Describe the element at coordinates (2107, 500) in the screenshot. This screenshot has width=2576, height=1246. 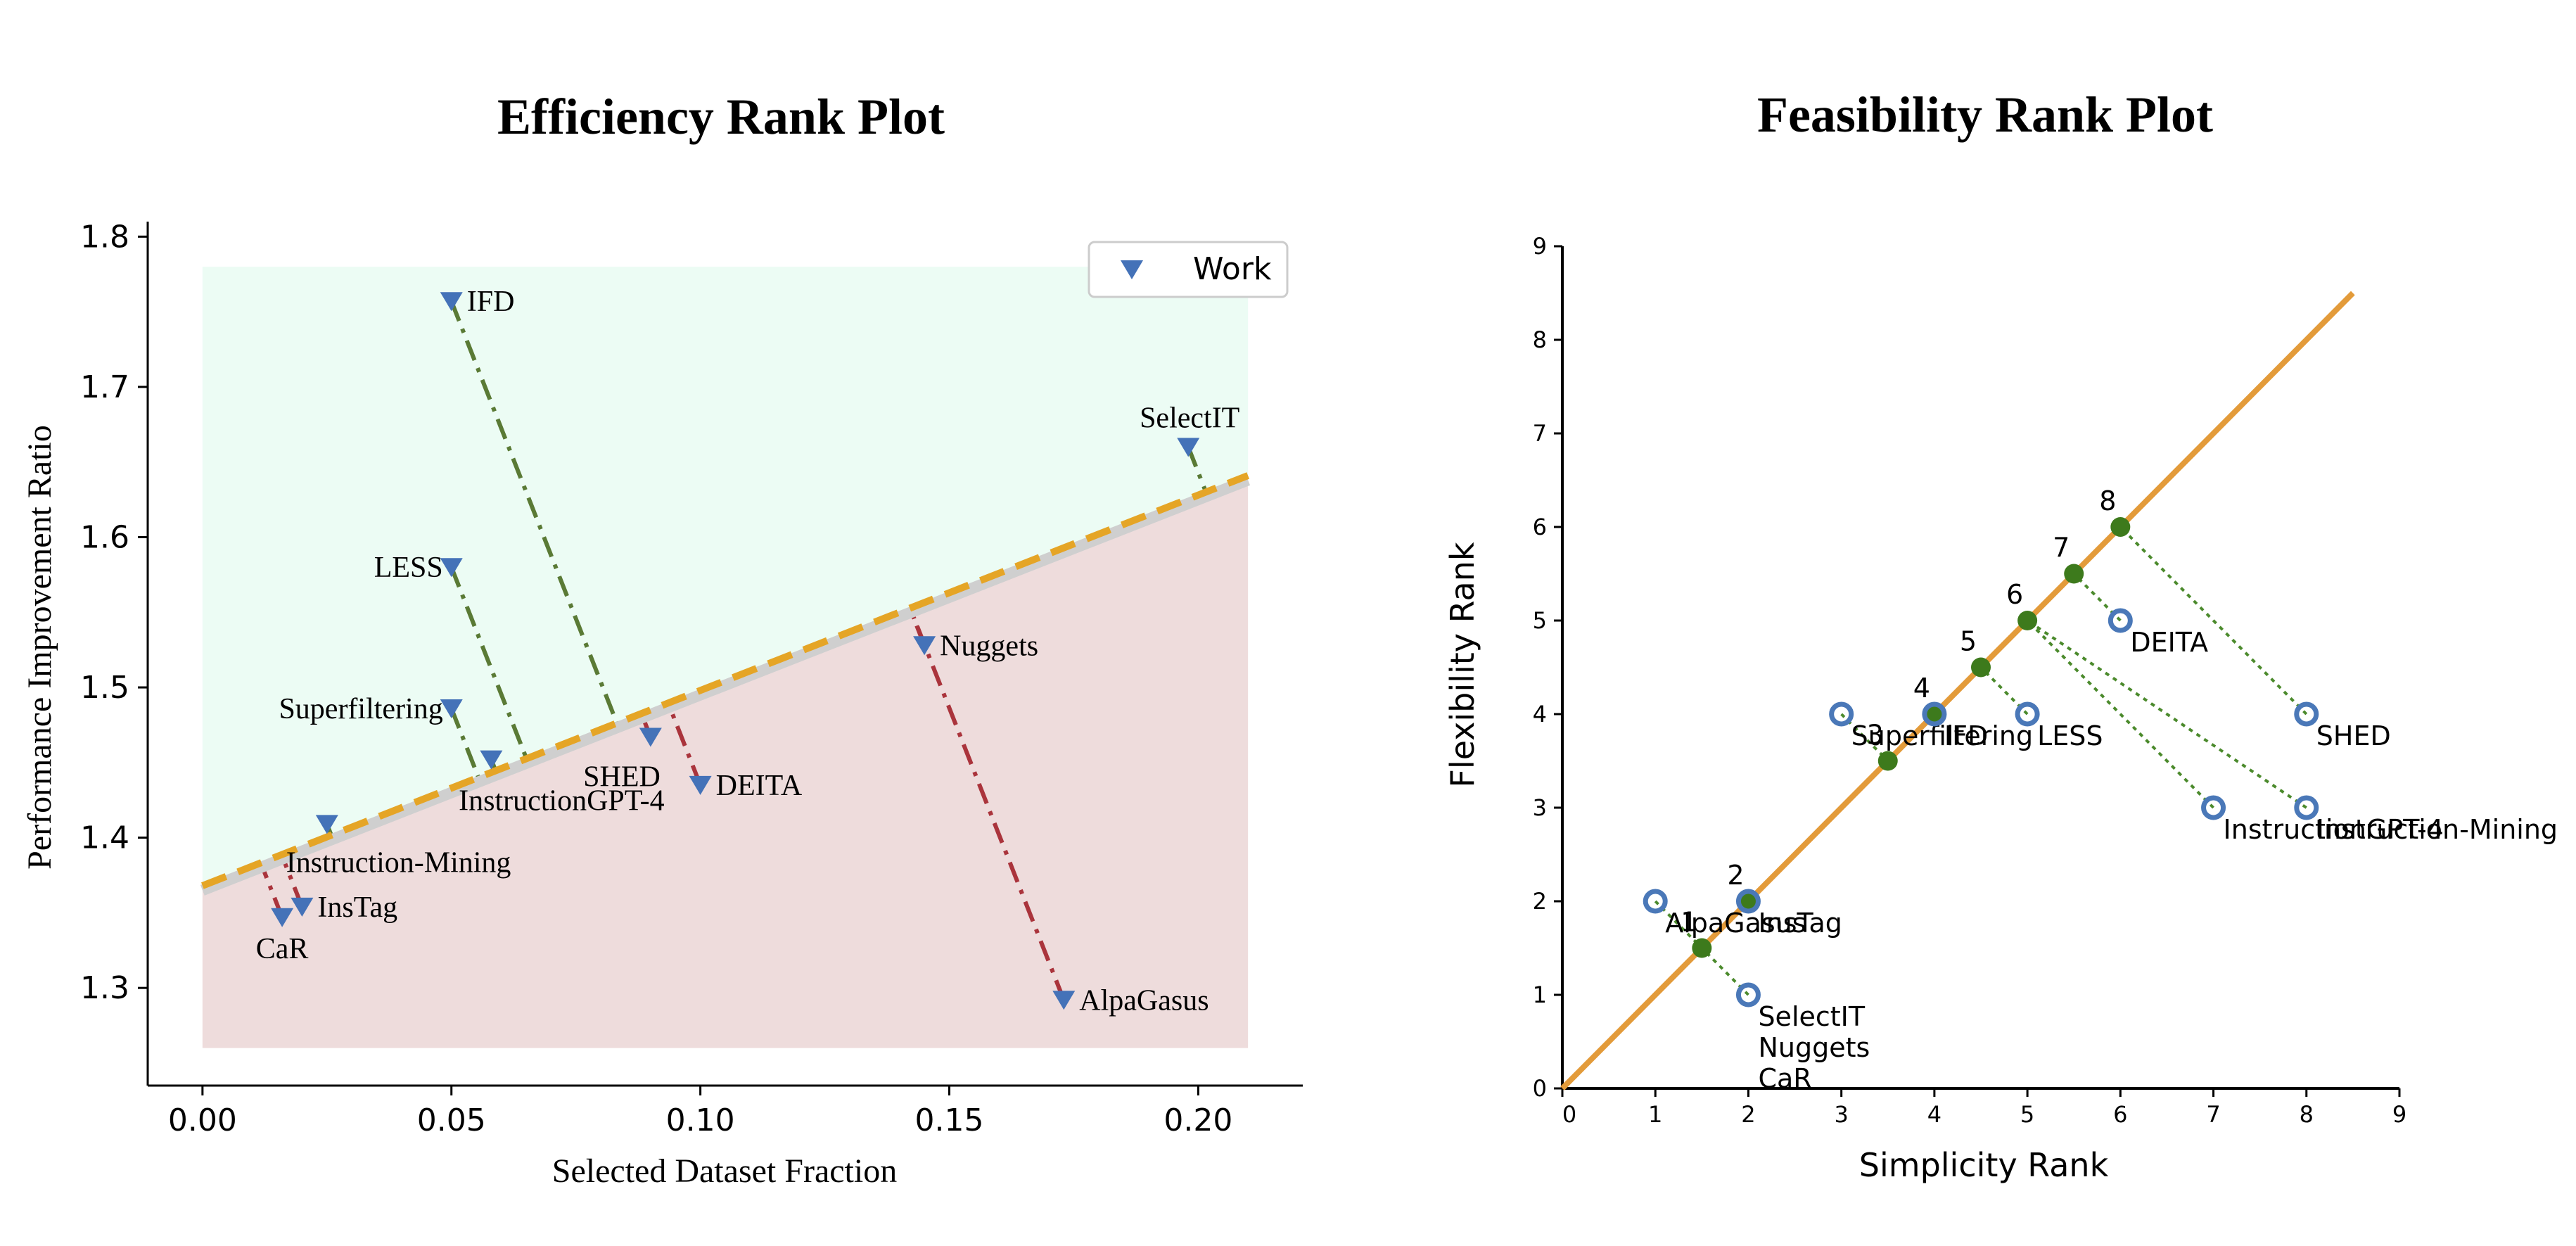
I see `rank-label: 8` at that location.